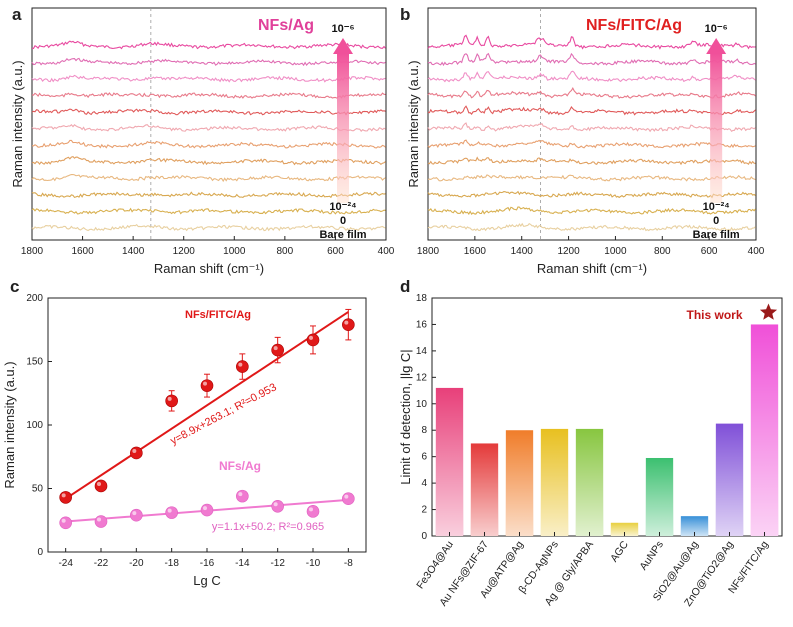 Image resolution: width=793 pixels, height=627 pixels. Describe the element at coordinates (136, 563) in the screenshot. I see `x-tick-label: -20` at that location.